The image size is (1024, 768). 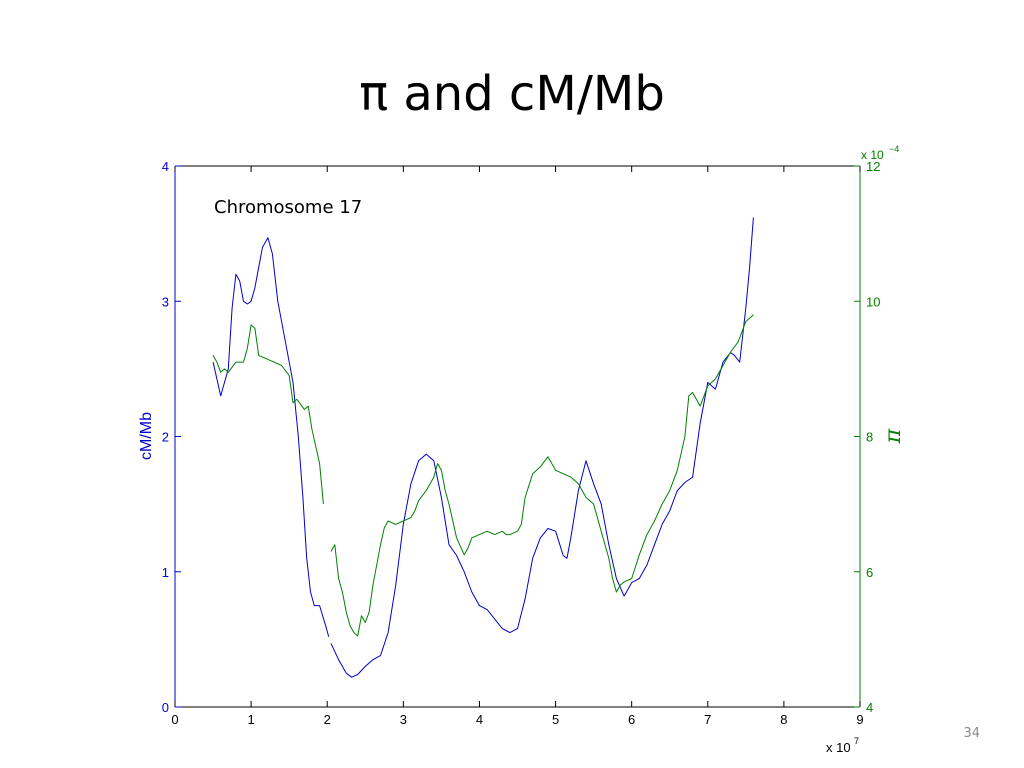 I want to click on series-line-cm-mb-segment, so click(x=271, y=437).